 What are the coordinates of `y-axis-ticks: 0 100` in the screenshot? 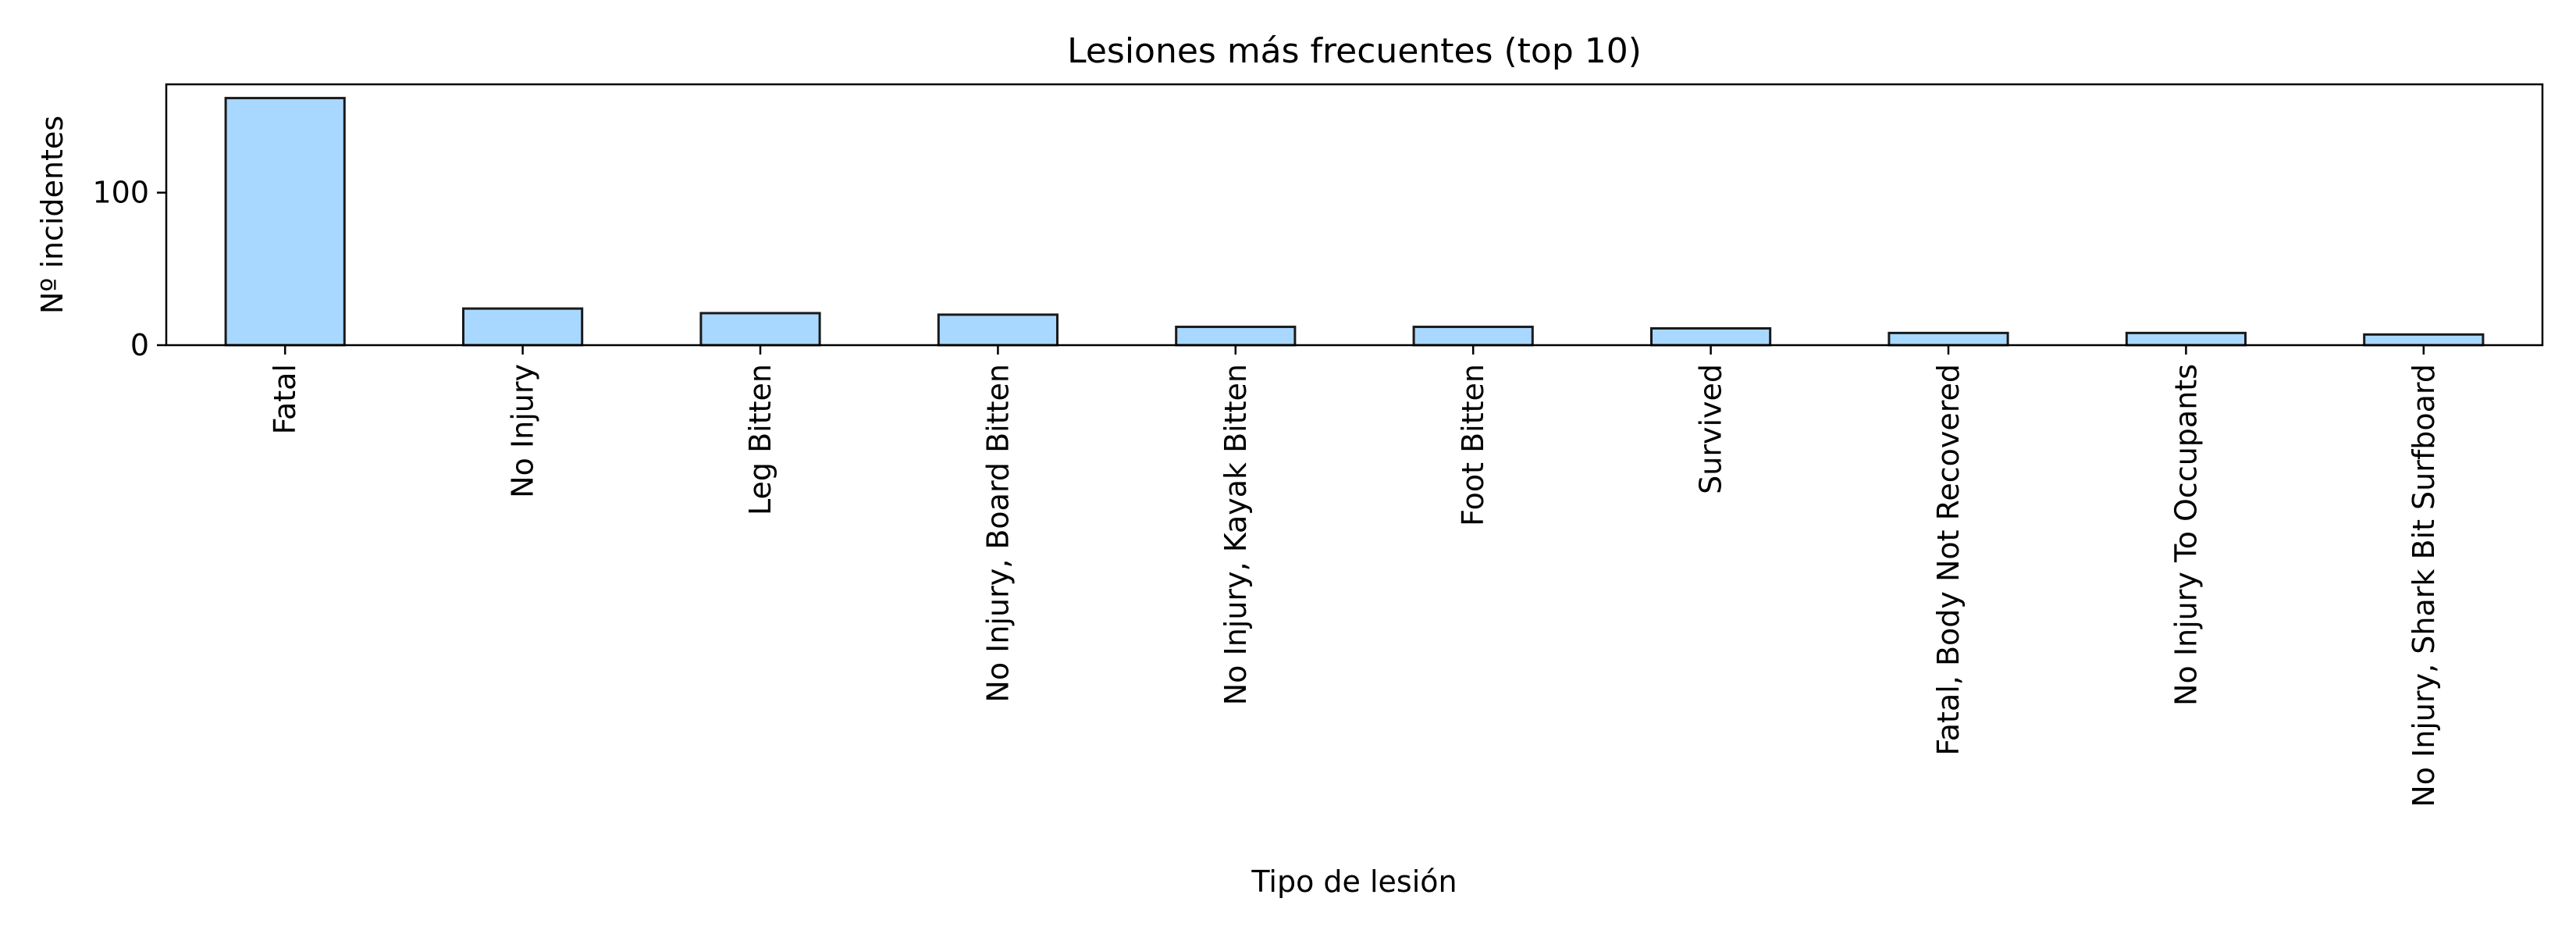 It's located at (129, 269).